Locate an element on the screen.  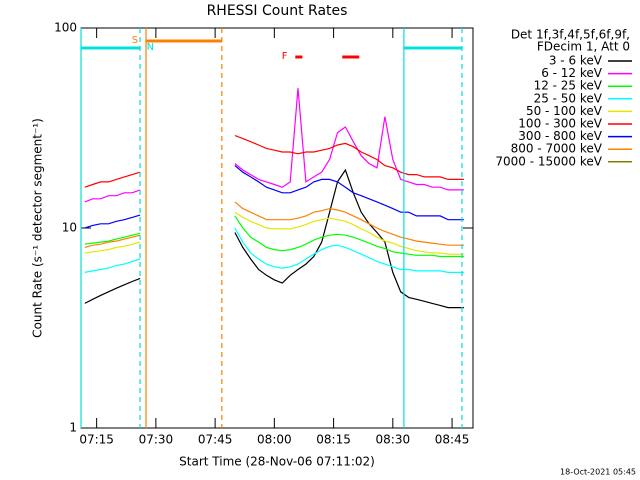
legend-label: 800 - 7000 keV is located at coordinates (557, 149).